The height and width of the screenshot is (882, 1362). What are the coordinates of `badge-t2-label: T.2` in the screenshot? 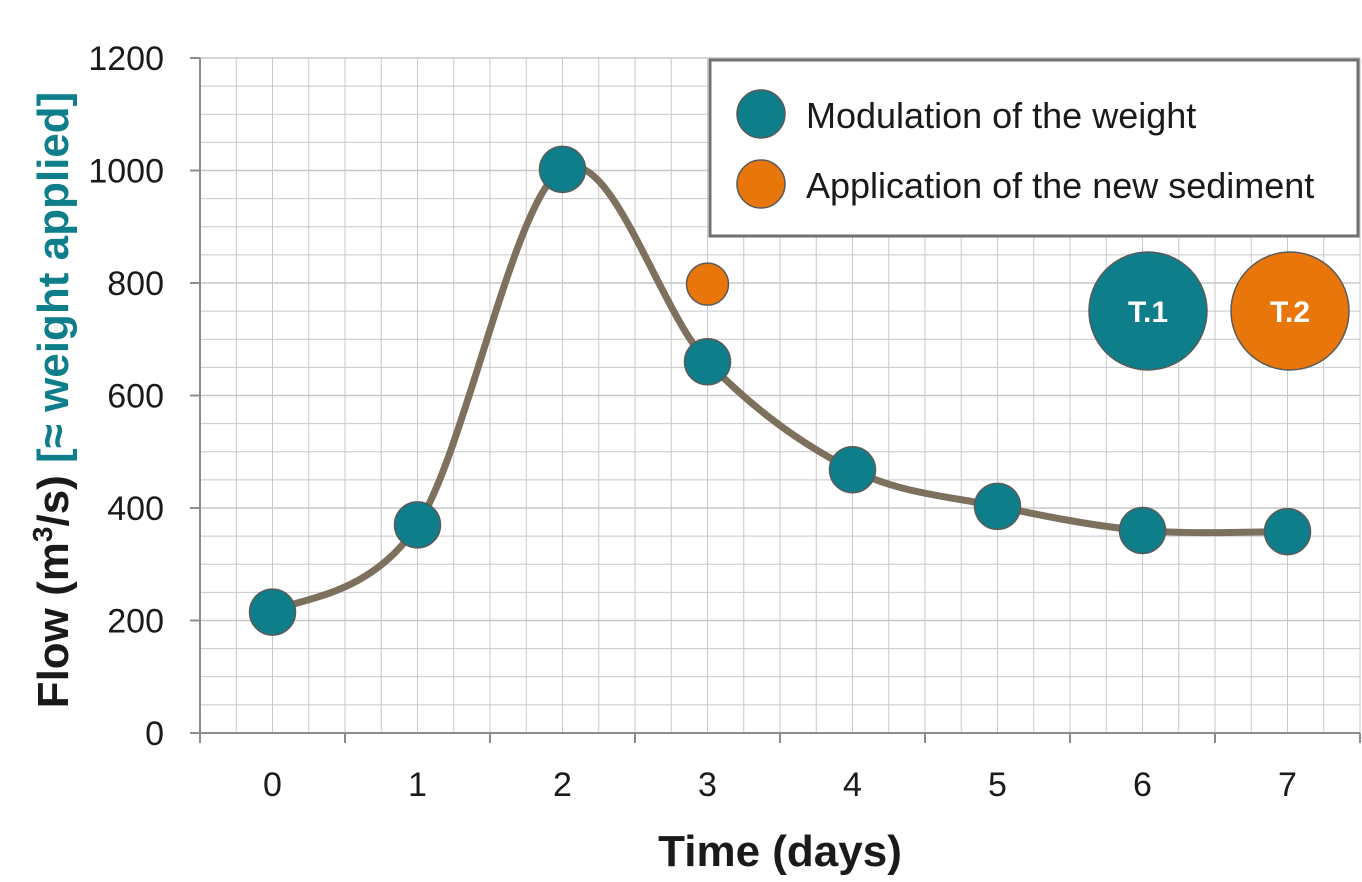 It's located at (1290, 312).